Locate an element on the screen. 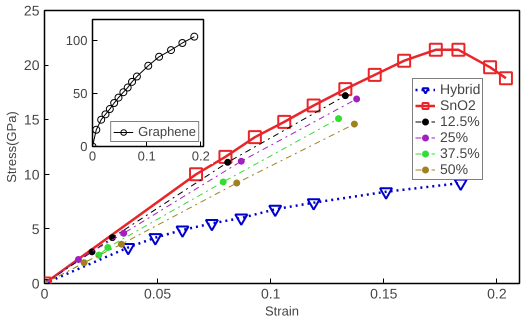 The width and height of the screenshot is (529, 323). y-tick-label: 20 is located at coordinates (32, 65).